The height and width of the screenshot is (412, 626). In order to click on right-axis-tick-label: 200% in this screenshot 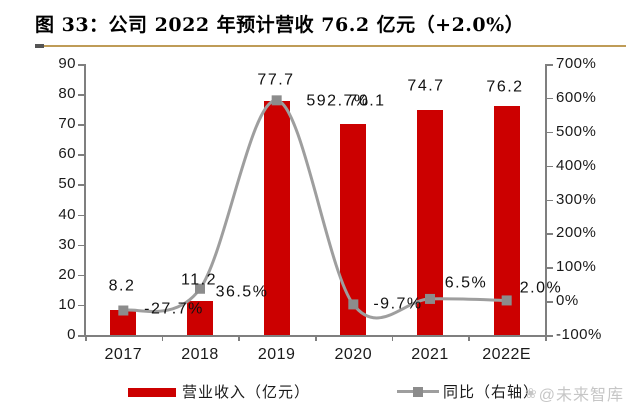, I will do `click(576, 233)`.